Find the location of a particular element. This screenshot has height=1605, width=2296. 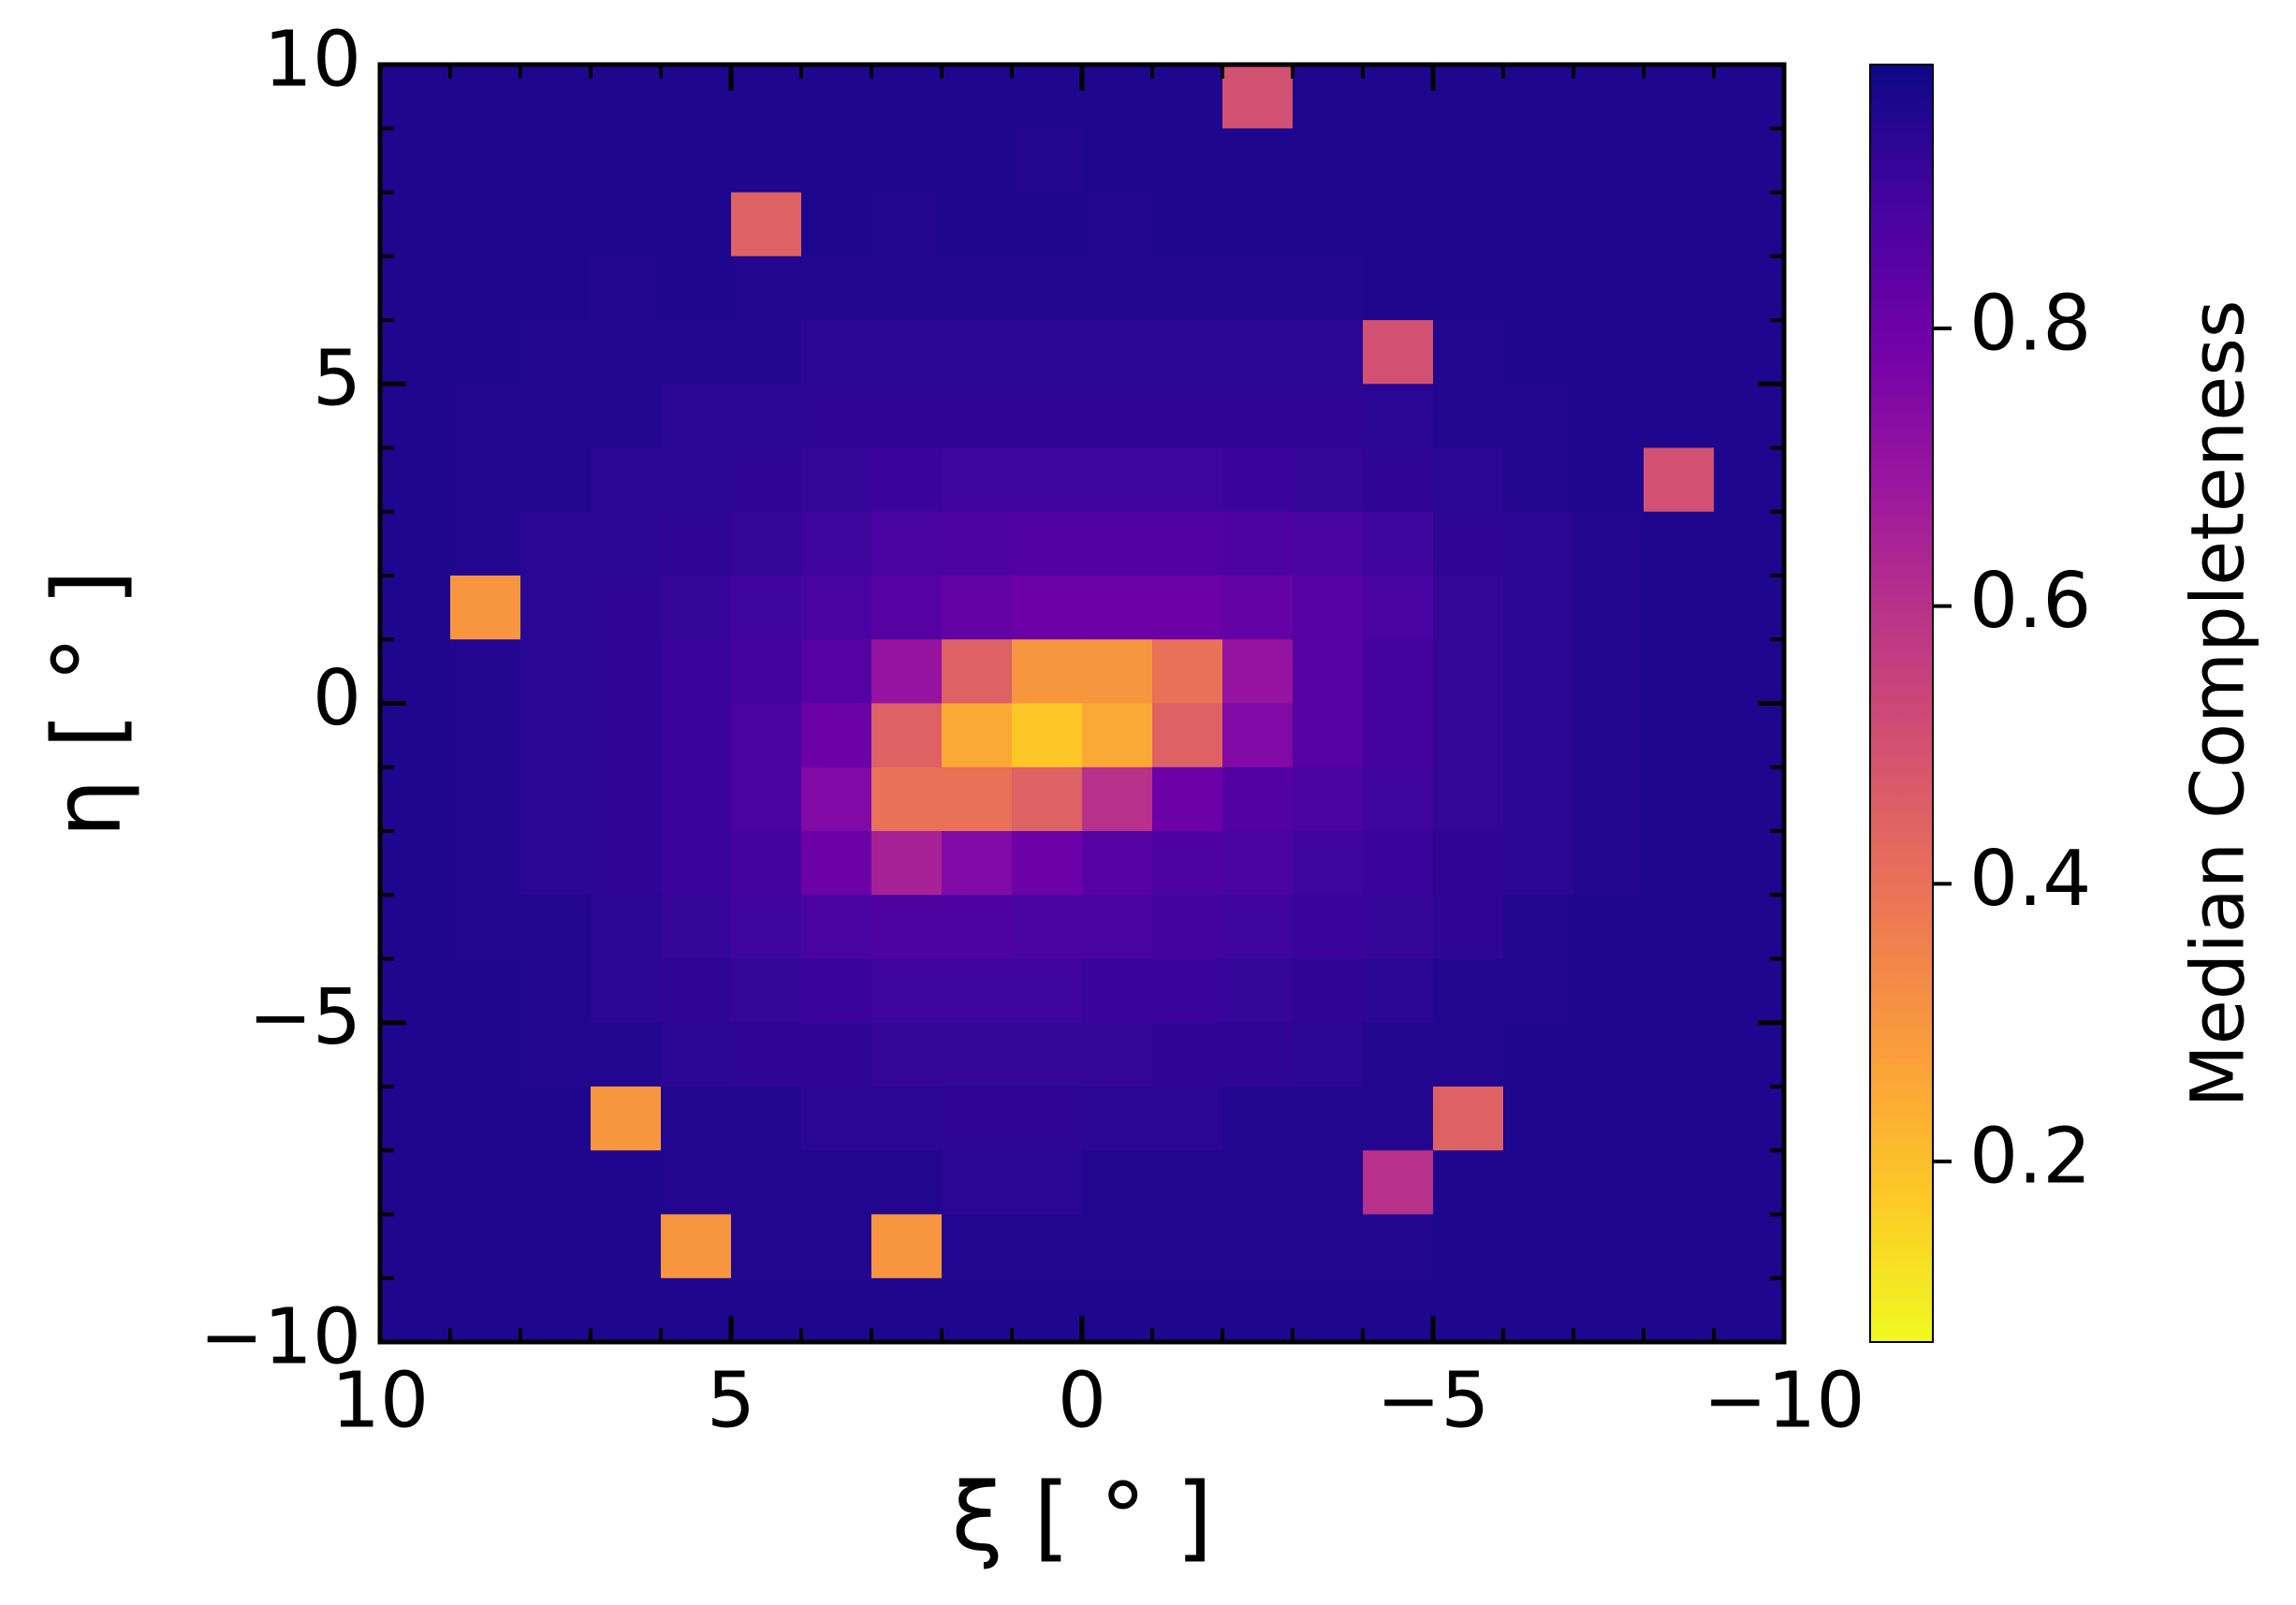

colorbar-tick-label: 0.6 is located at coordinates (2030, 601).